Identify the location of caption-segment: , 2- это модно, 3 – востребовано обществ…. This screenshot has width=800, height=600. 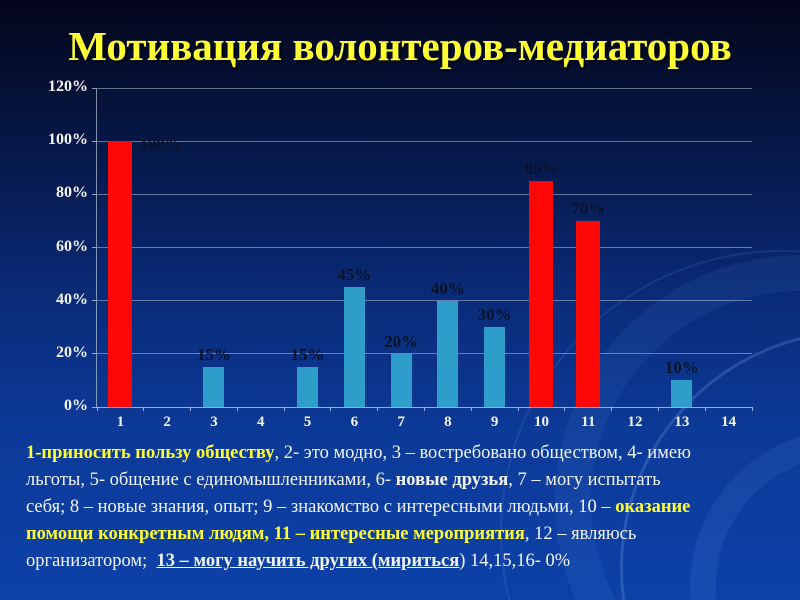
(482, 453).